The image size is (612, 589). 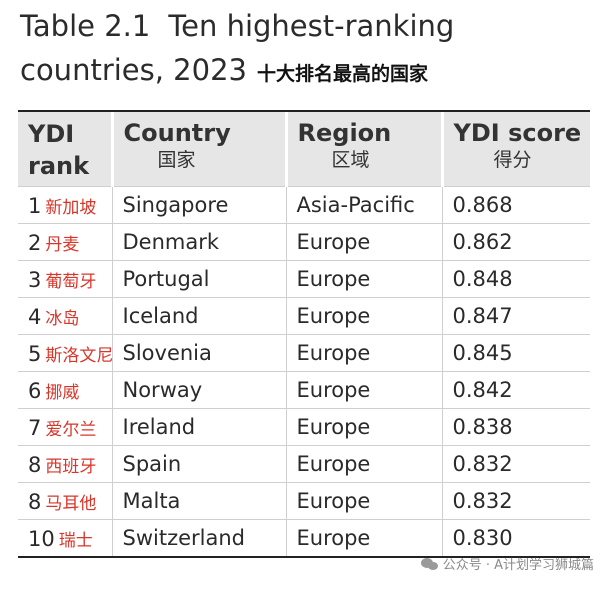 I want to click on score-cell: 0.868, so click(x=516, y=205).